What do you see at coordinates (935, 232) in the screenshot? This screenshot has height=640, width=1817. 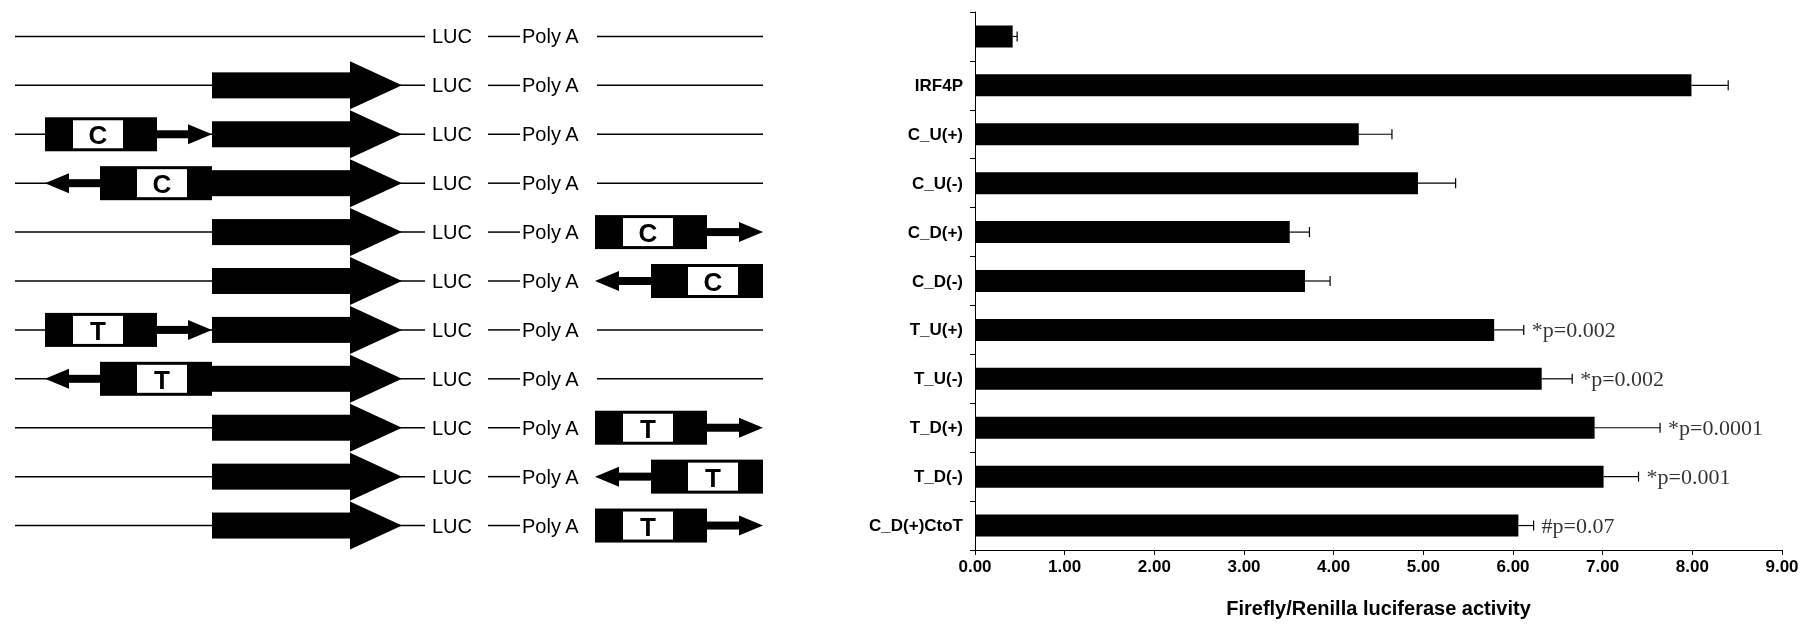 I see `y-tick-label: C_D(+)` at bounding box center [935, 232].